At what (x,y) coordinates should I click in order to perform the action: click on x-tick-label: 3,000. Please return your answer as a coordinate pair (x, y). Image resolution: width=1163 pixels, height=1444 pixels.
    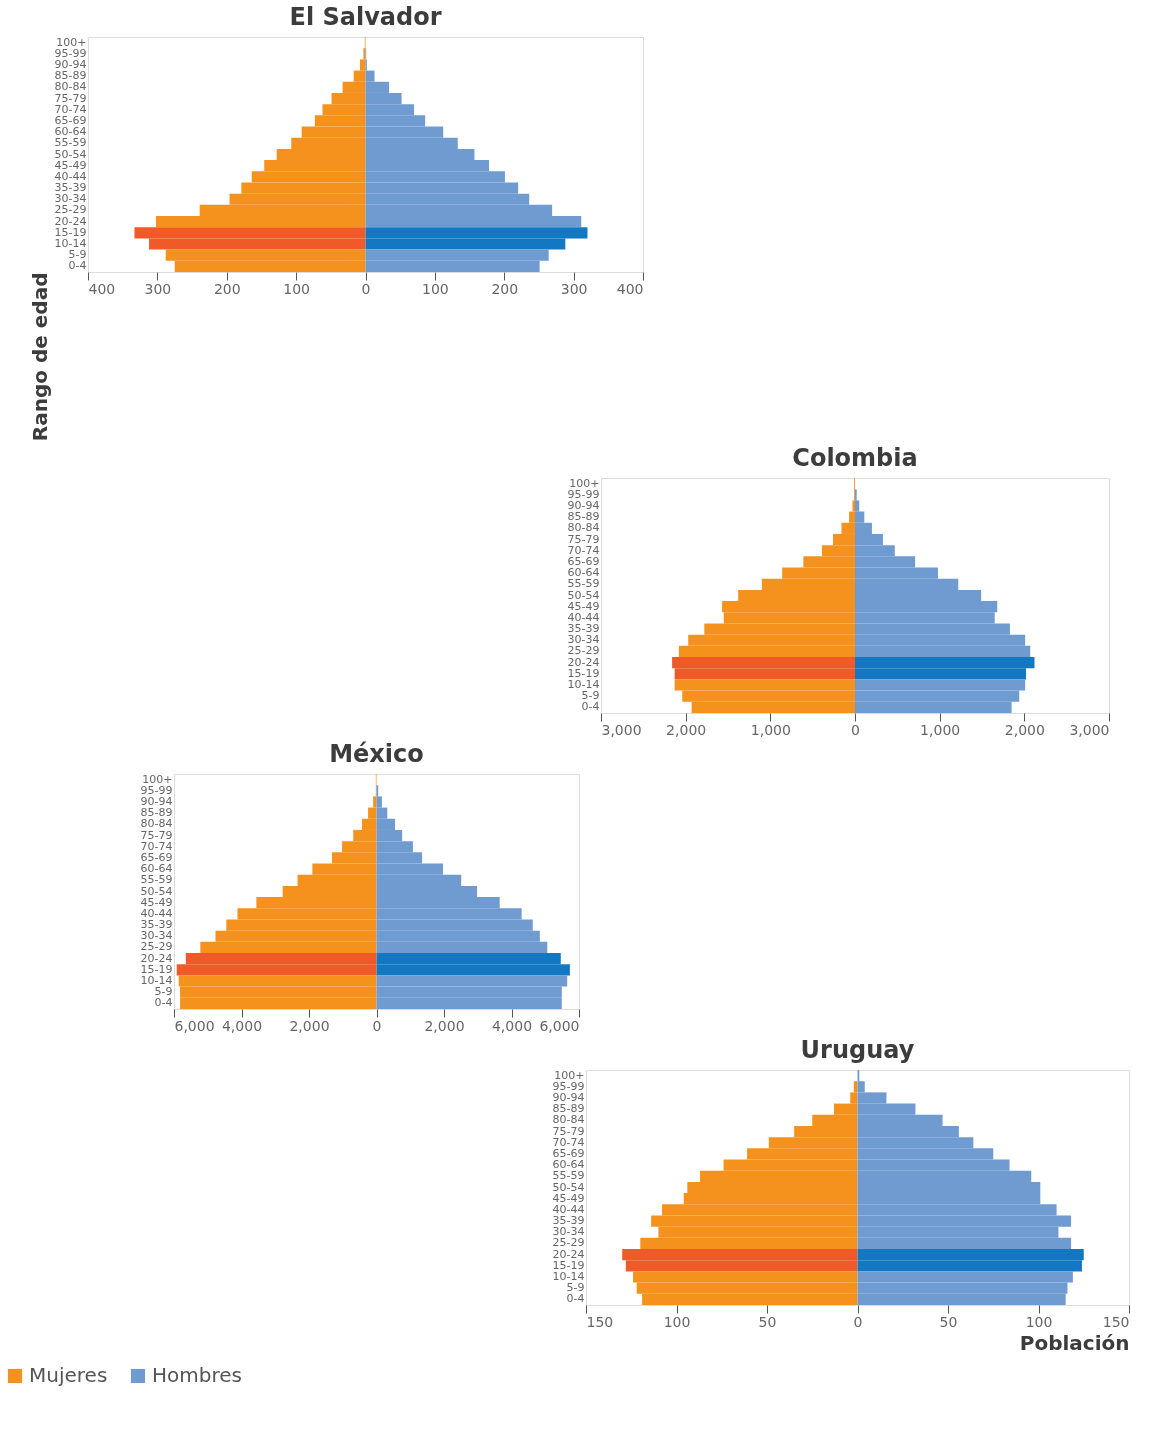
    Looking at the image, I should click on (621, 729).